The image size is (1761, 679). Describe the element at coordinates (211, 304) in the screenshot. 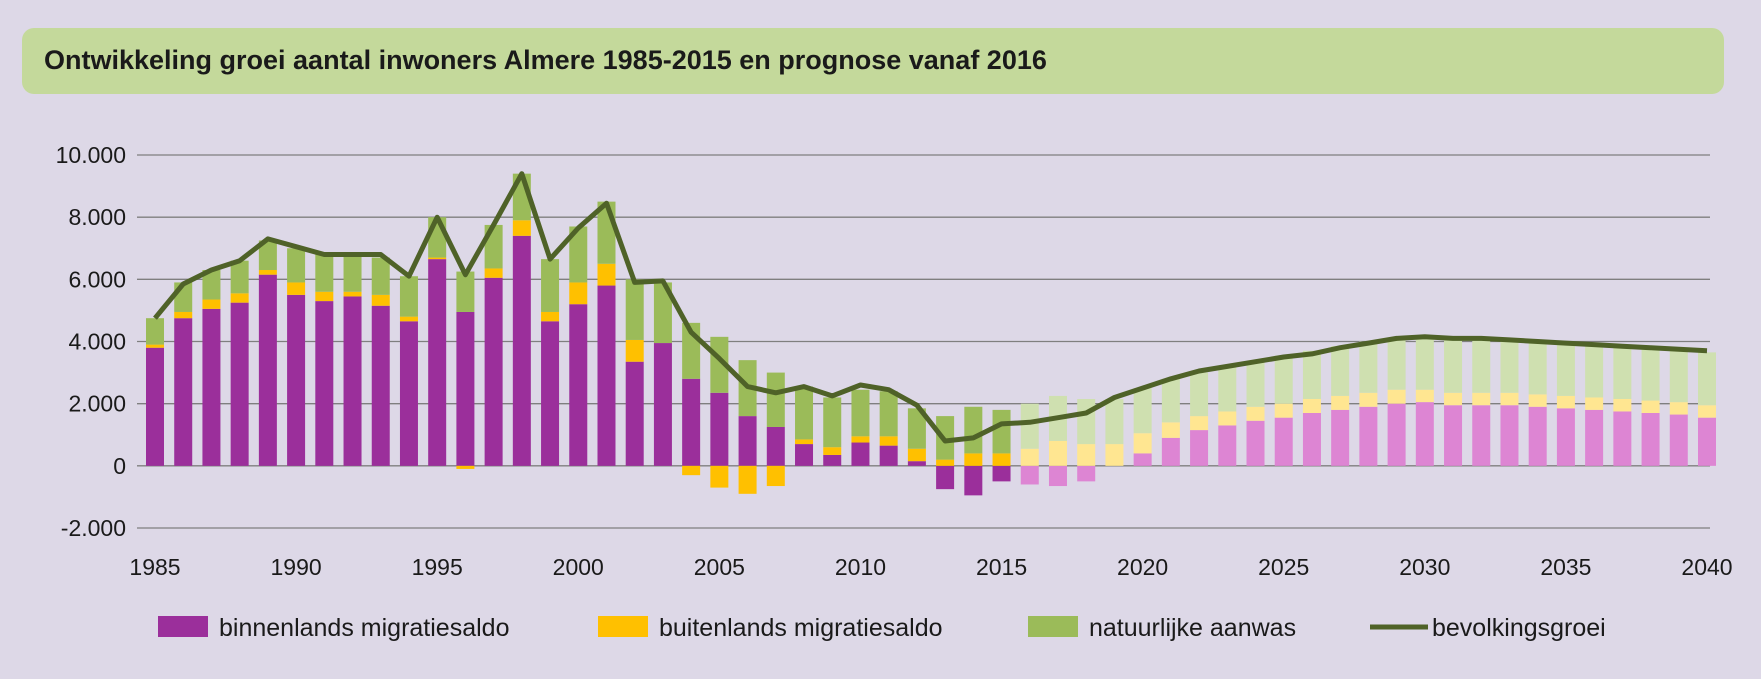

I see `bar-buitenlands-1987` at that location.